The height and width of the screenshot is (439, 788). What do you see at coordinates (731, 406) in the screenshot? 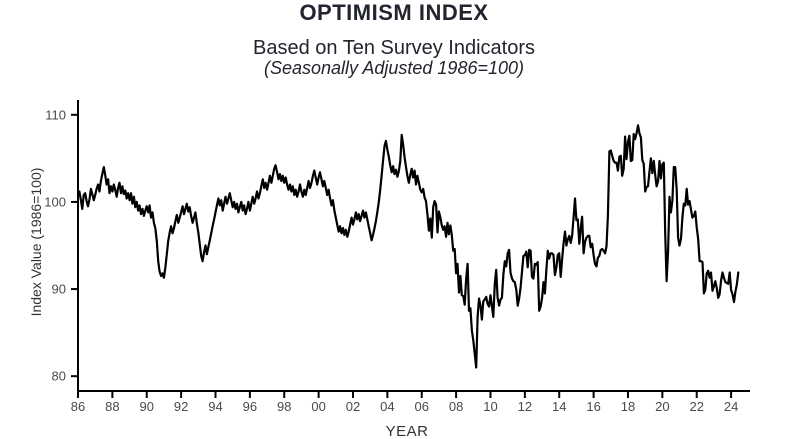
I see `x-tick-label: 24` at bounding box center [731, 406].